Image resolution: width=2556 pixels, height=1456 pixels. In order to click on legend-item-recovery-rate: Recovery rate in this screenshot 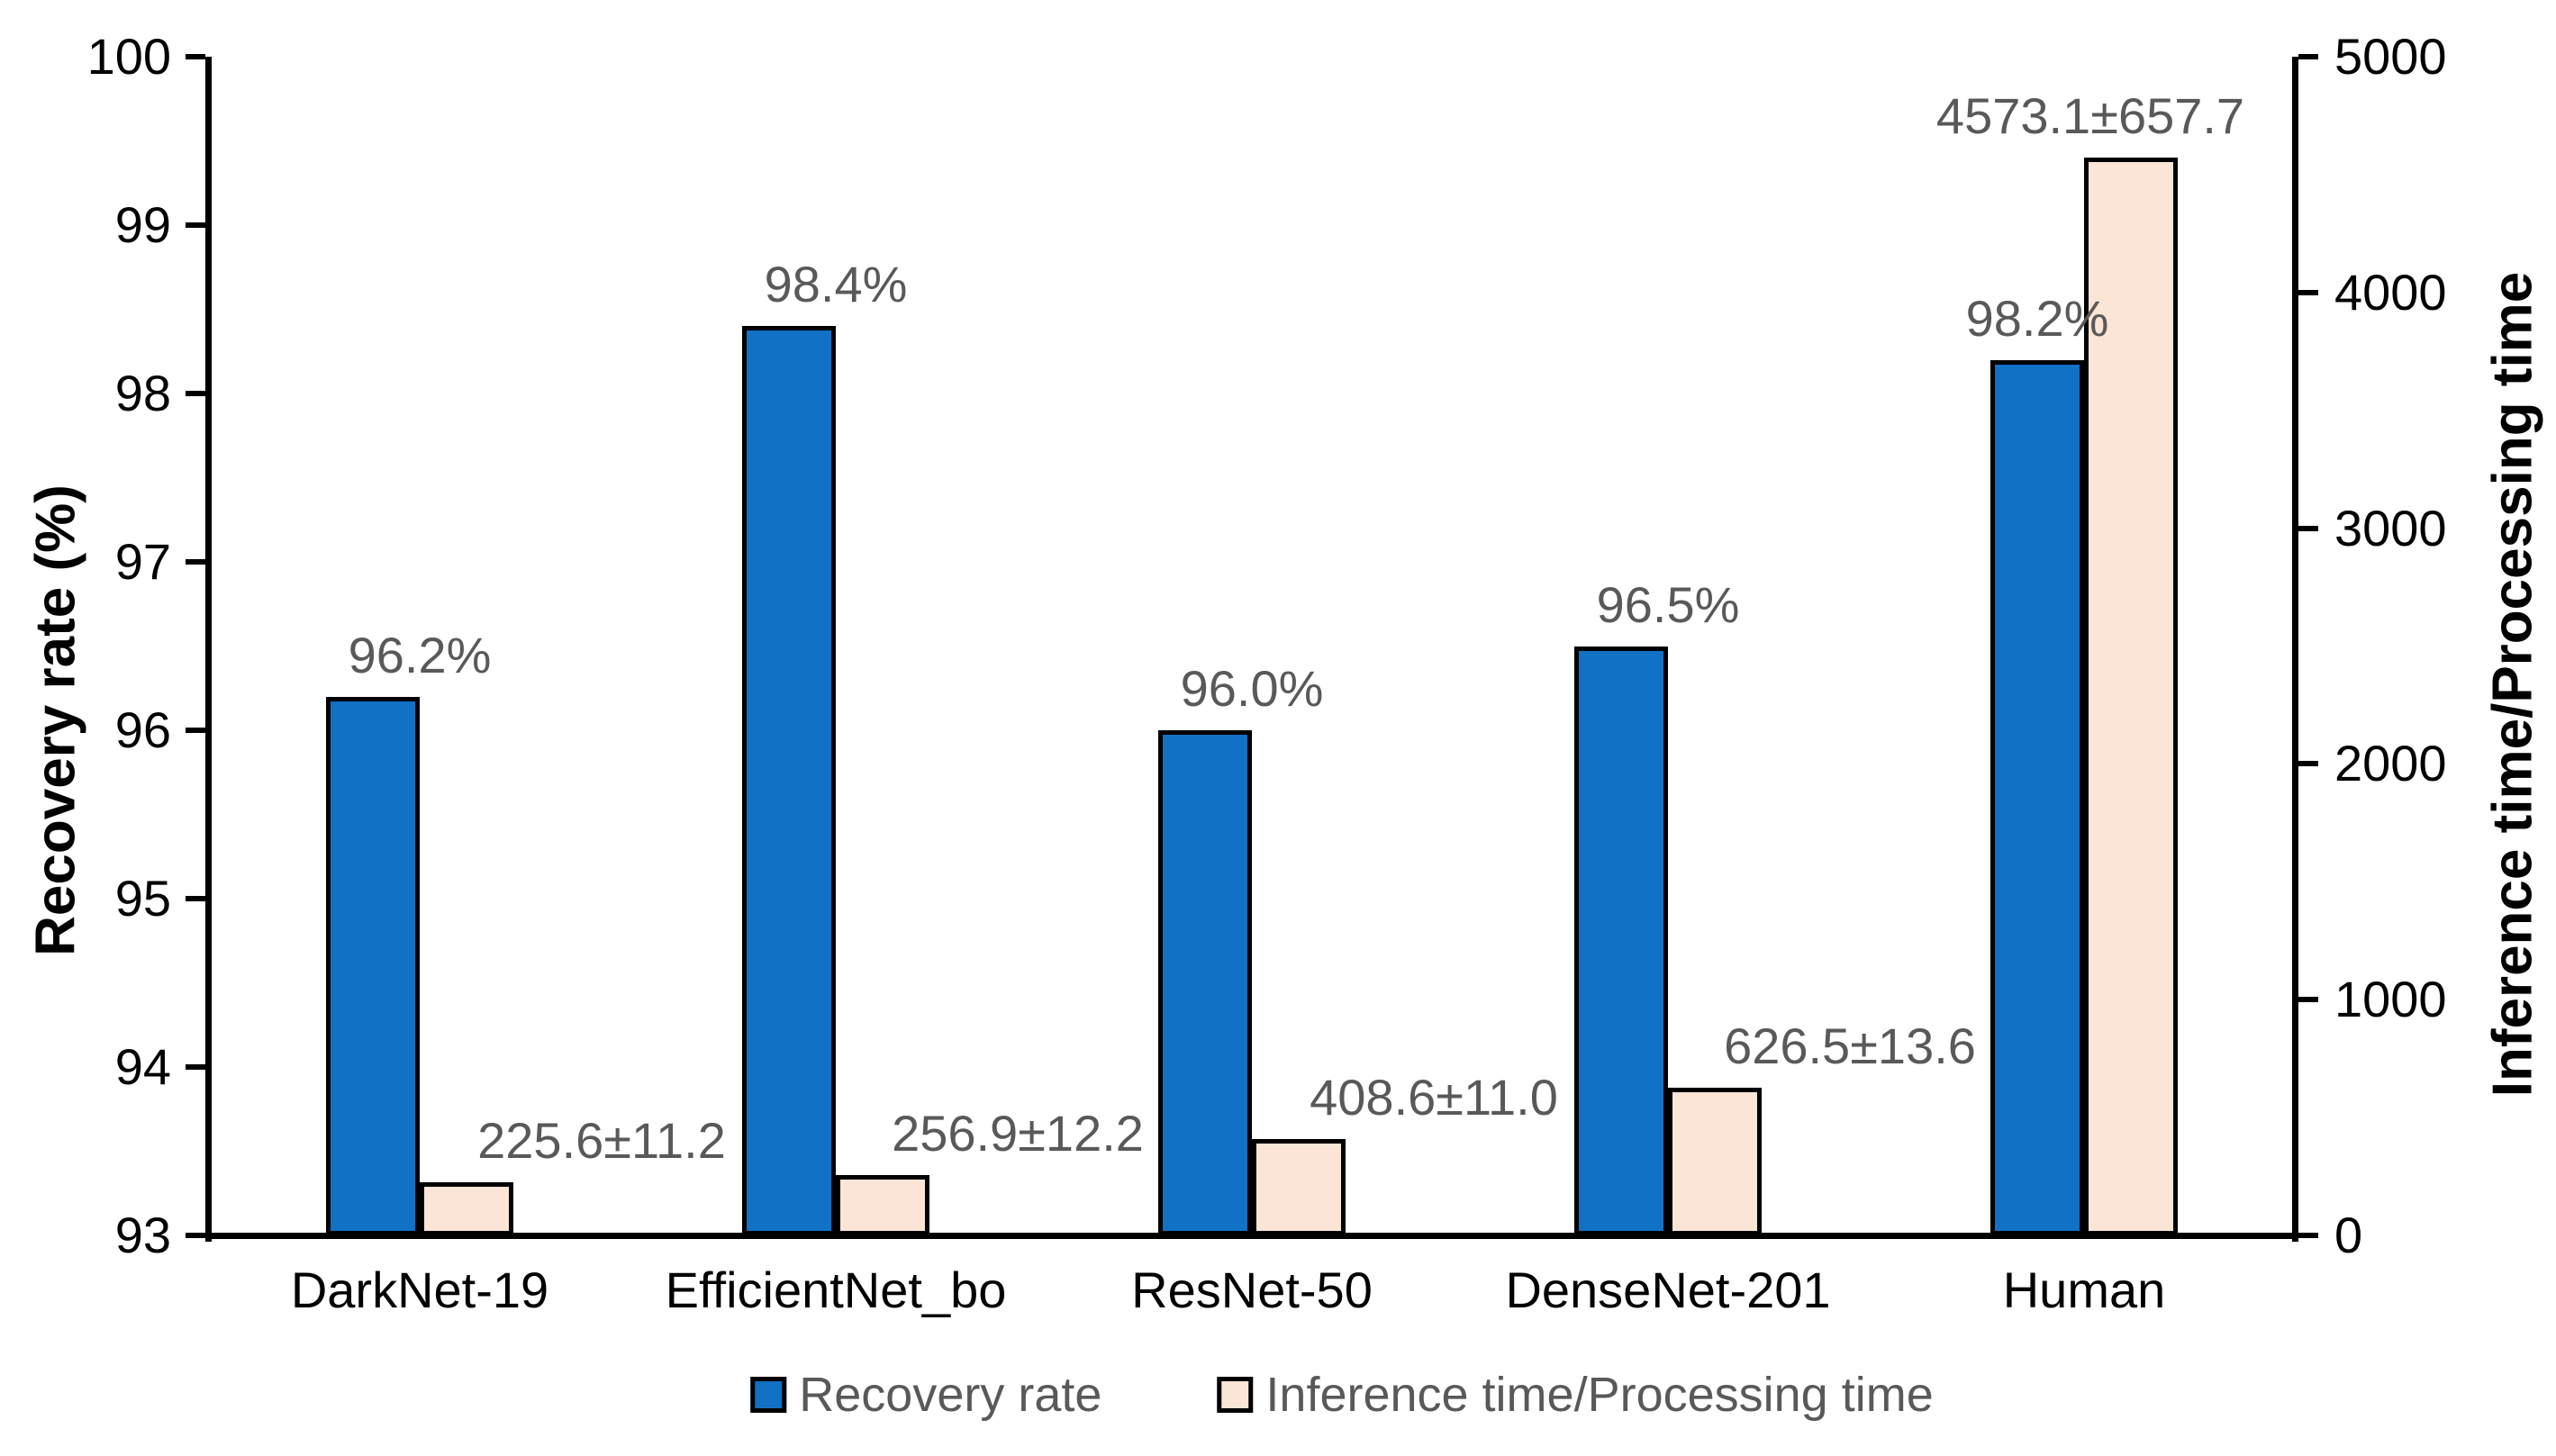, I will do `click(925, 1395)`.